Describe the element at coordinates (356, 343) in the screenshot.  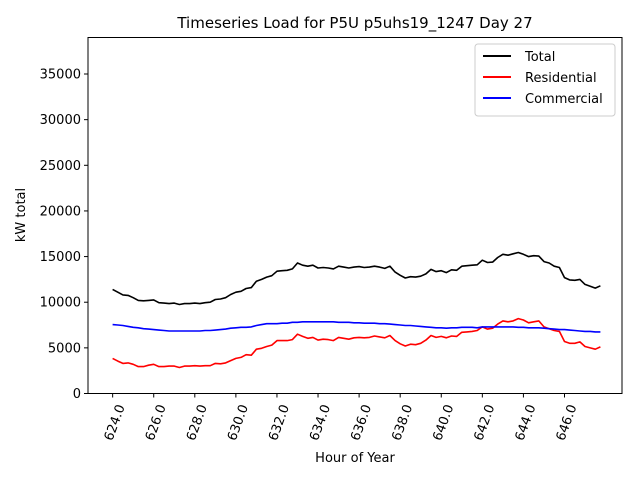
I see `series-line-residential` at that location.